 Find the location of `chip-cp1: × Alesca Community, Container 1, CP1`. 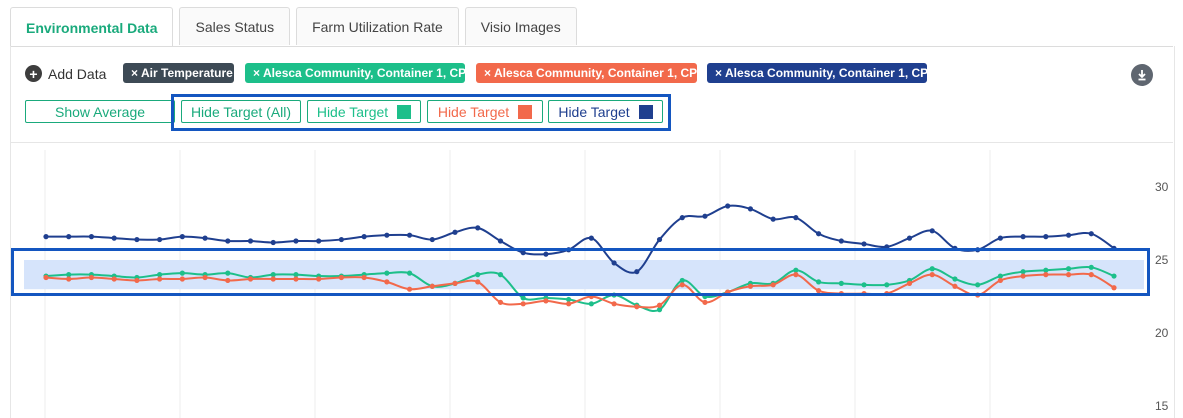

chip-cp1: × Alesca Community, Container 1, CP1 is located at coordinates (359, 73).